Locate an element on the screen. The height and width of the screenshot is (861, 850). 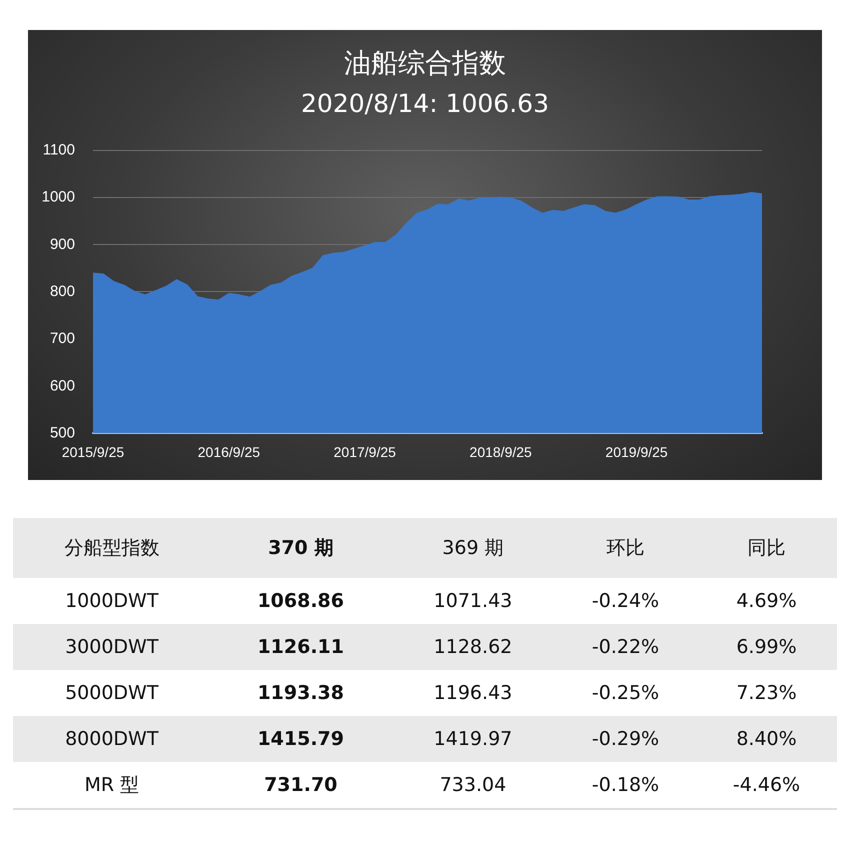
y-tick-label: 1000 is located at coordinates (58, 197).